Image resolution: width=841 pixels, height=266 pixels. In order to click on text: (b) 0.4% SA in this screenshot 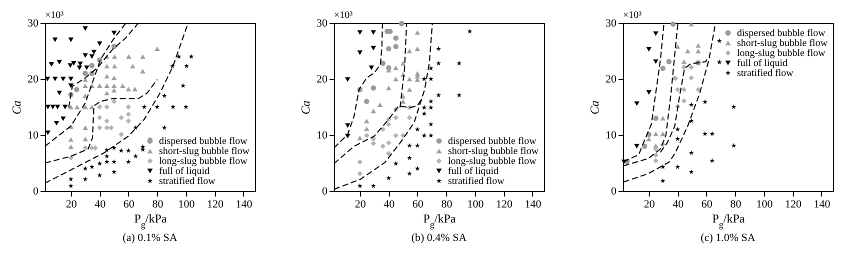, I will do `click(439, 238)`.